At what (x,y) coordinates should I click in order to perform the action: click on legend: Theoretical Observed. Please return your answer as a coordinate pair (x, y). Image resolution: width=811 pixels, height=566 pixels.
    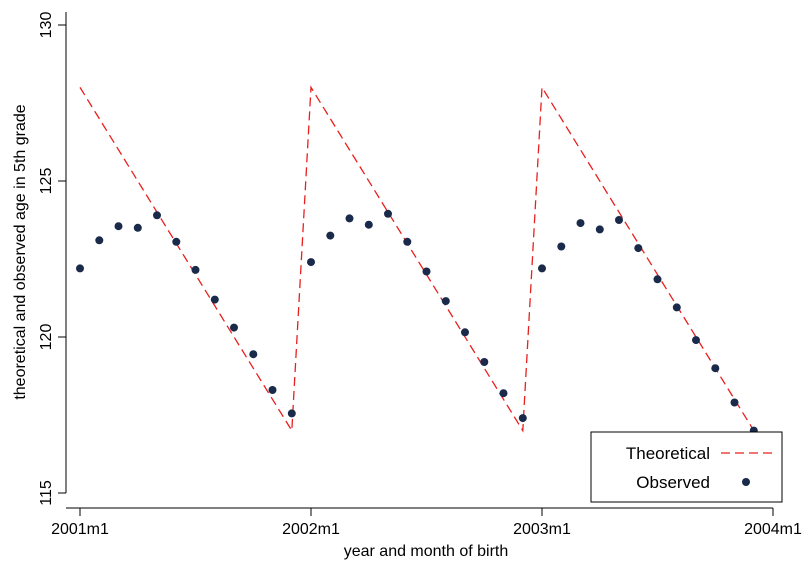
    Looking at the image, I should click on (686, 467).